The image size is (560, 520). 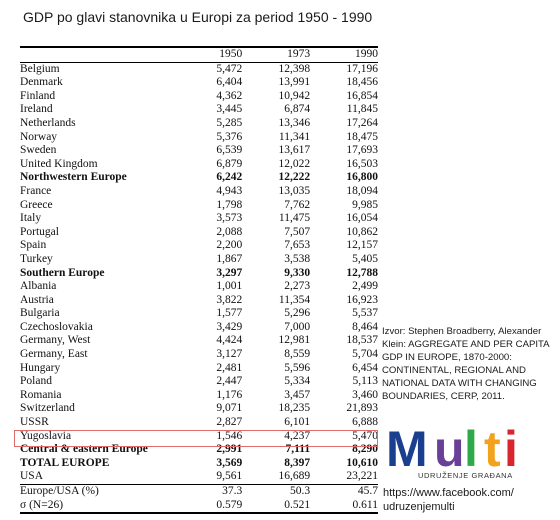 I want to click on row-label: Norway, so click(x=39, y=136).